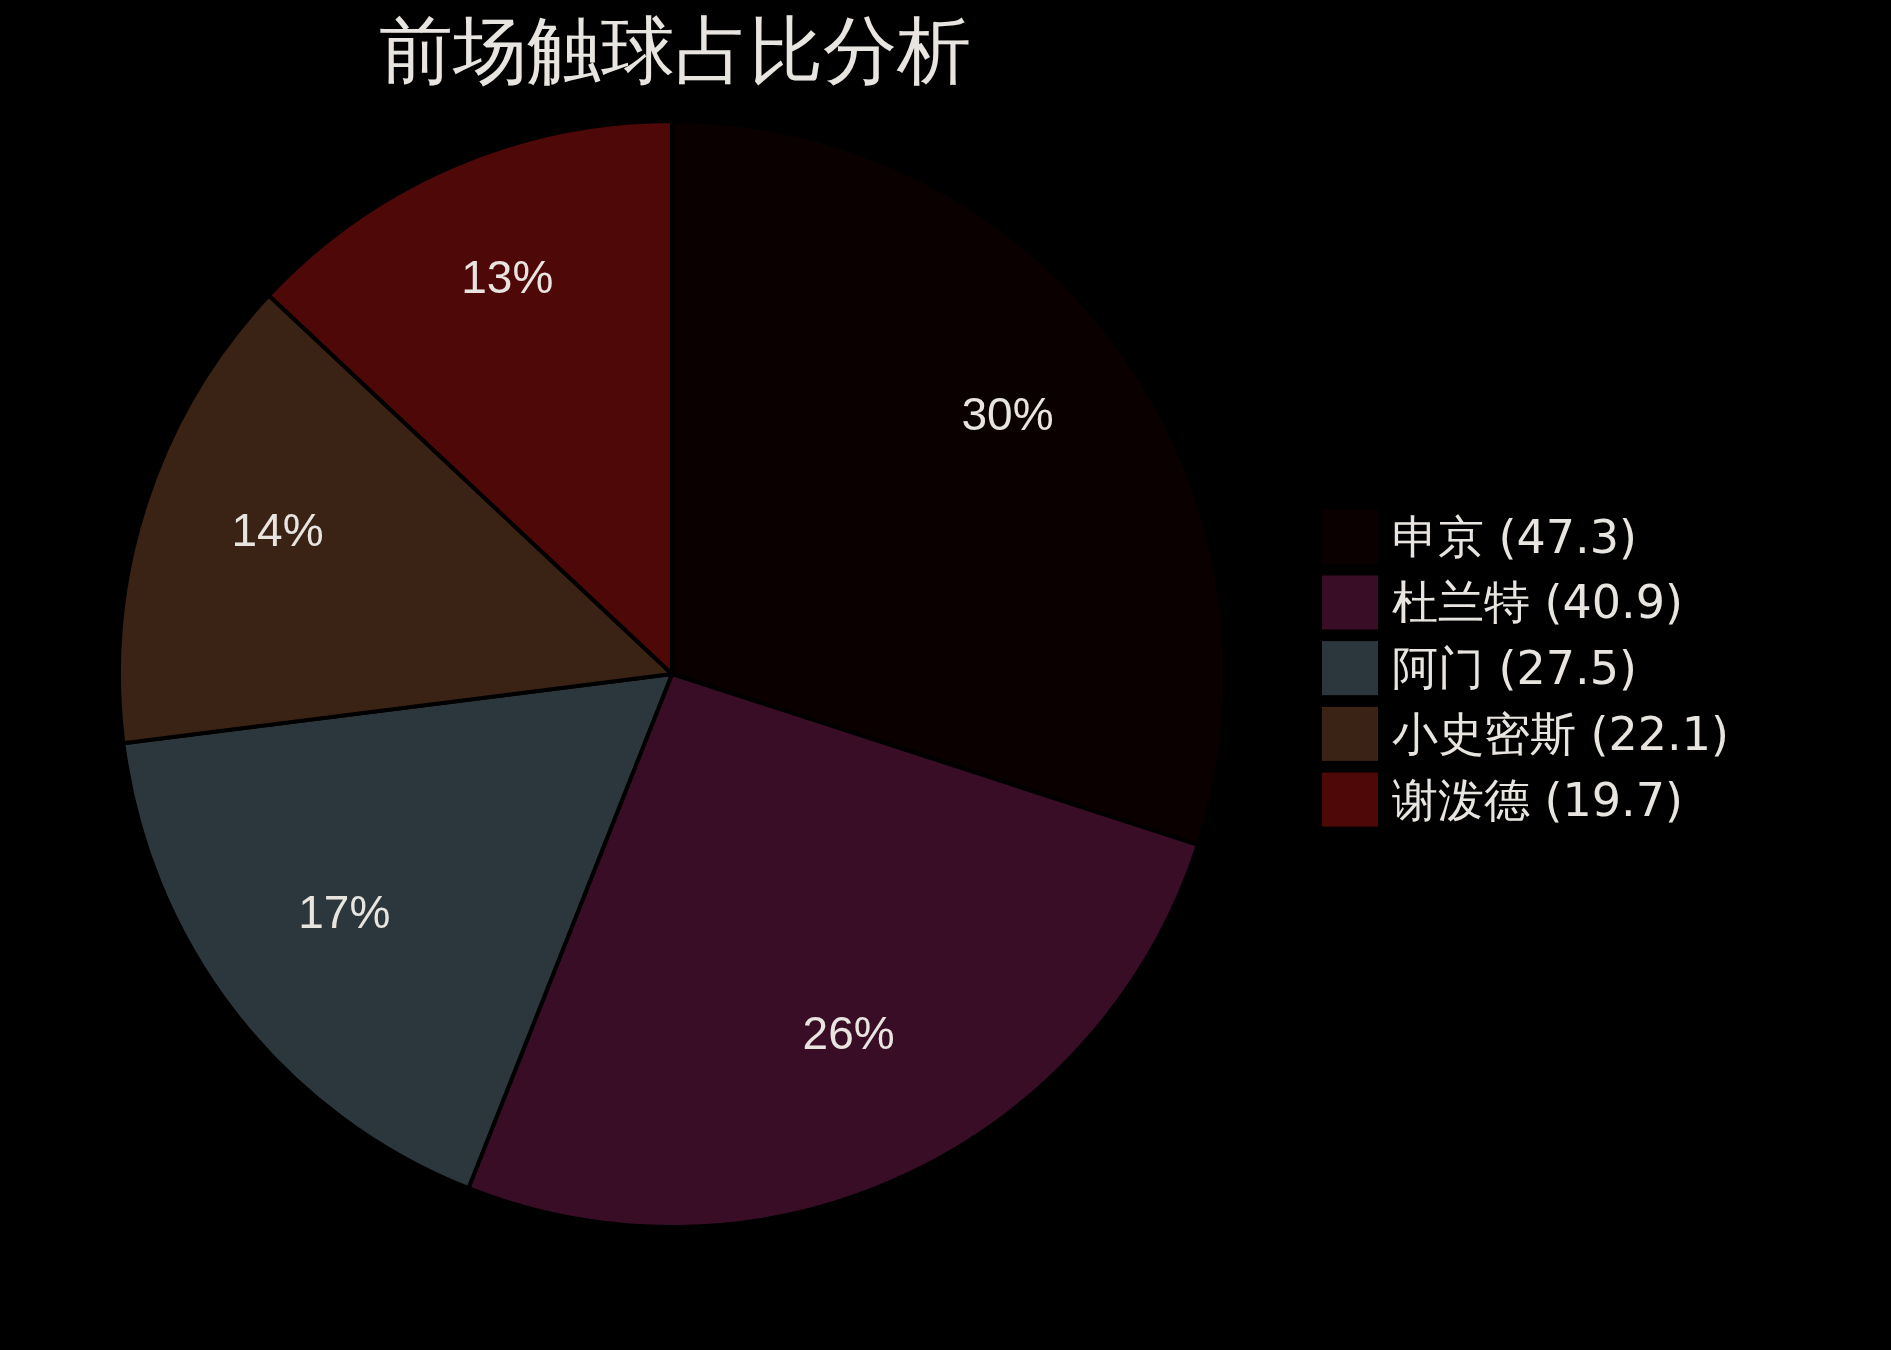 This screenshot has height=1350, width=1891. Describe the element at coordinates (1537, 602) in the screenshot. I see `legend-label: 杜兰特 (40.9)` at that location.